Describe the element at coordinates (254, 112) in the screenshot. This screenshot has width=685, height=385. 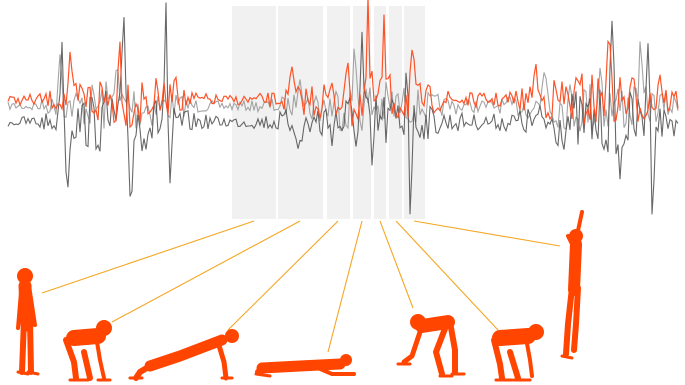
I see `segment-standing` at that location.